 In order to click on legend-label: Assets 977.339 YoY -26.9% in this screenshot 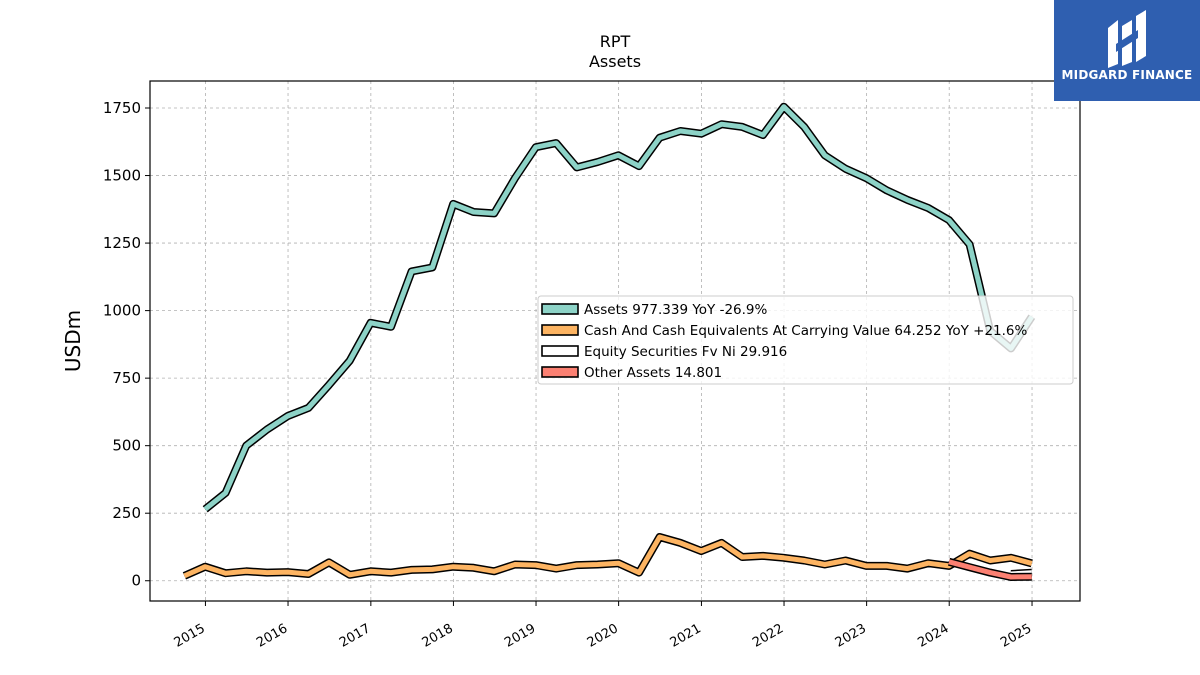, I will do `click(676, 310)`.